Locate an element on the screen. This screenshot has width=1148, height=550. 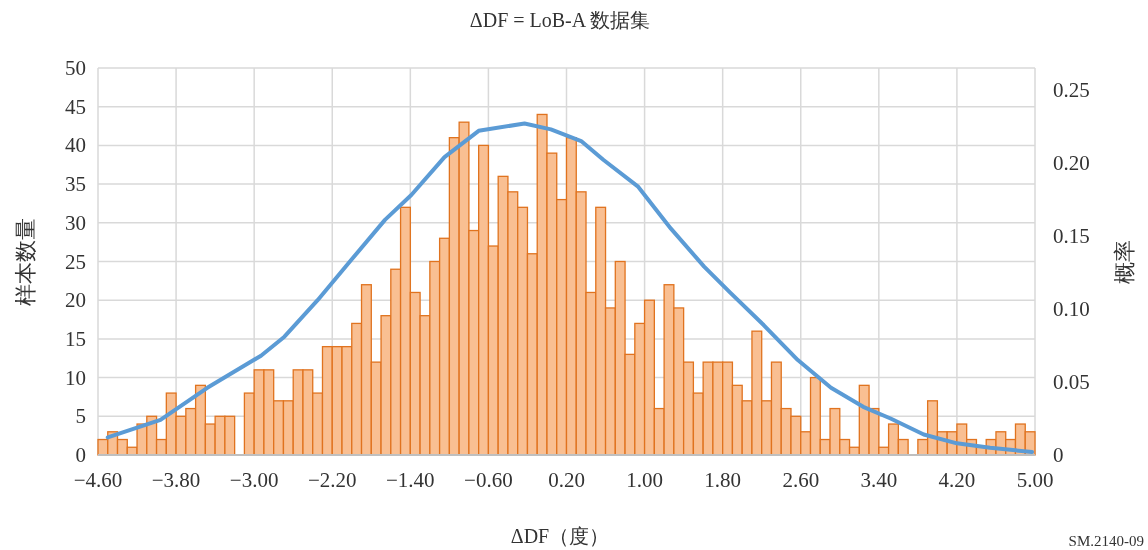
x-tick-label: 2.60 is located at coordinates (801, 480).